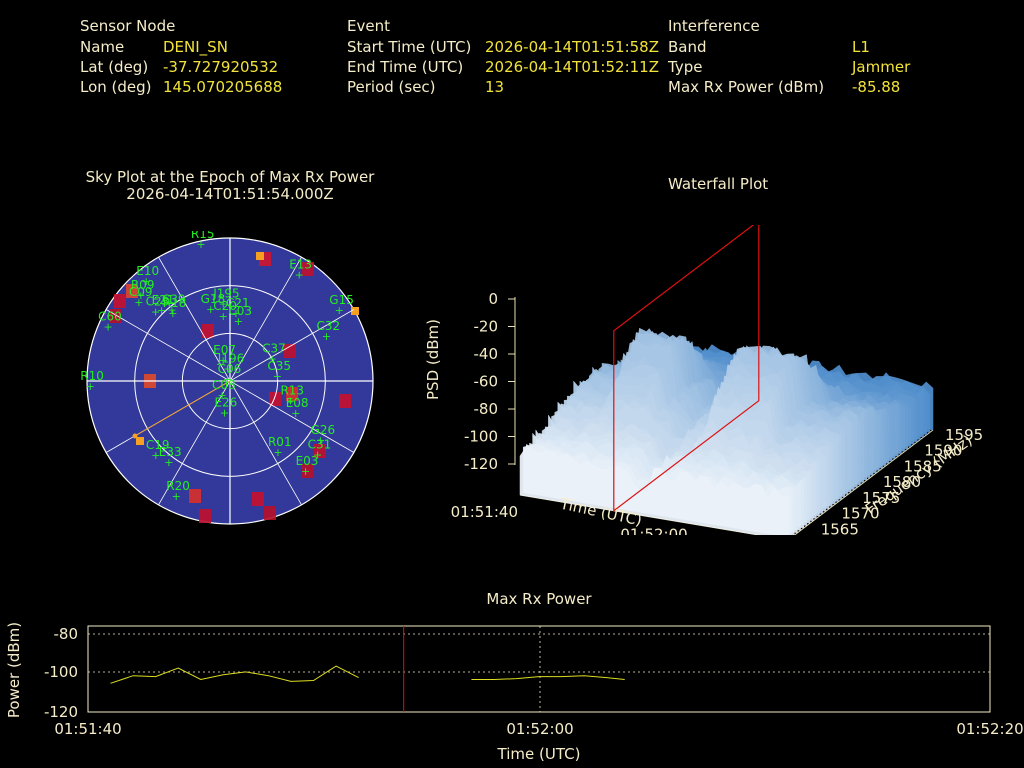 This screenshot has height=768, width=1024. I want to click on psd-tick-label: -60, so click(486, 382).